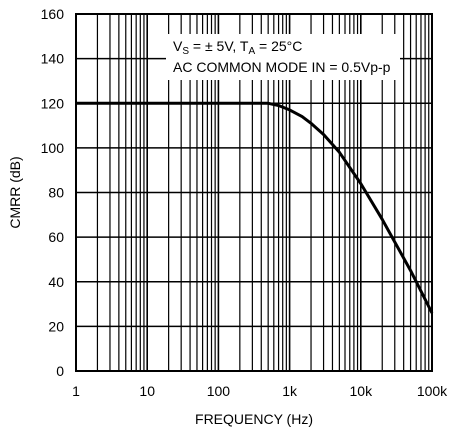  I want to click on y-tick-labels: 0 20 40 60 80 100 120 140 160, so click(53, 192).